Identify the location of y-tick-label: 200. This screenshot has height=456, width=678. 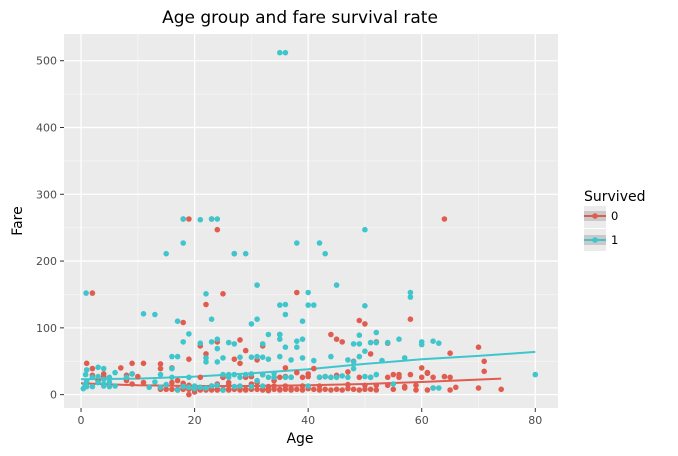
(46, 261).